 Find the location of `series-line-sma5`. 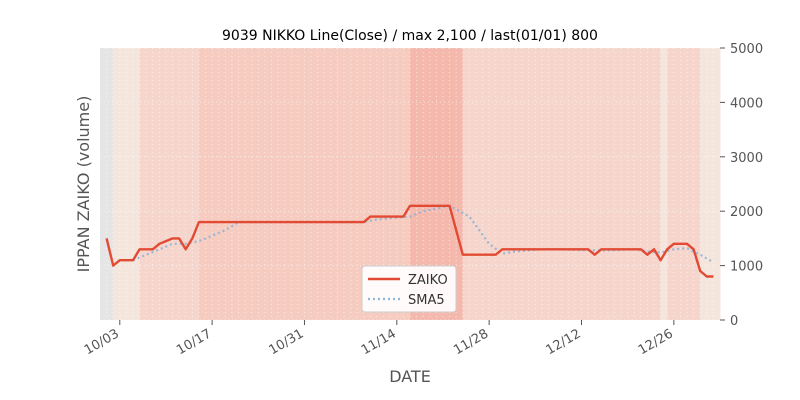

series-line-sma5 is located at coordinates (423, 234).